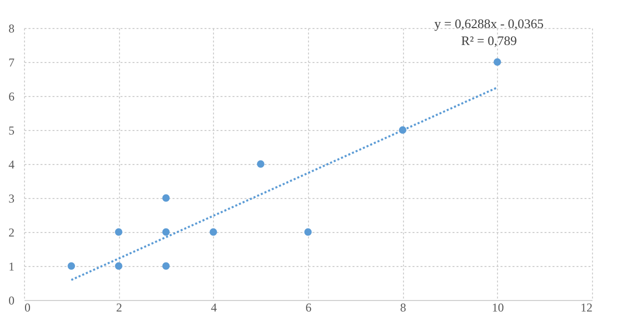 The width and height of the screenshot is (625, 325). What do you see at coordinates (489, 40) in the screenshot?
I see `annotation: R² = 0,789` at bounding box center [489, 40].